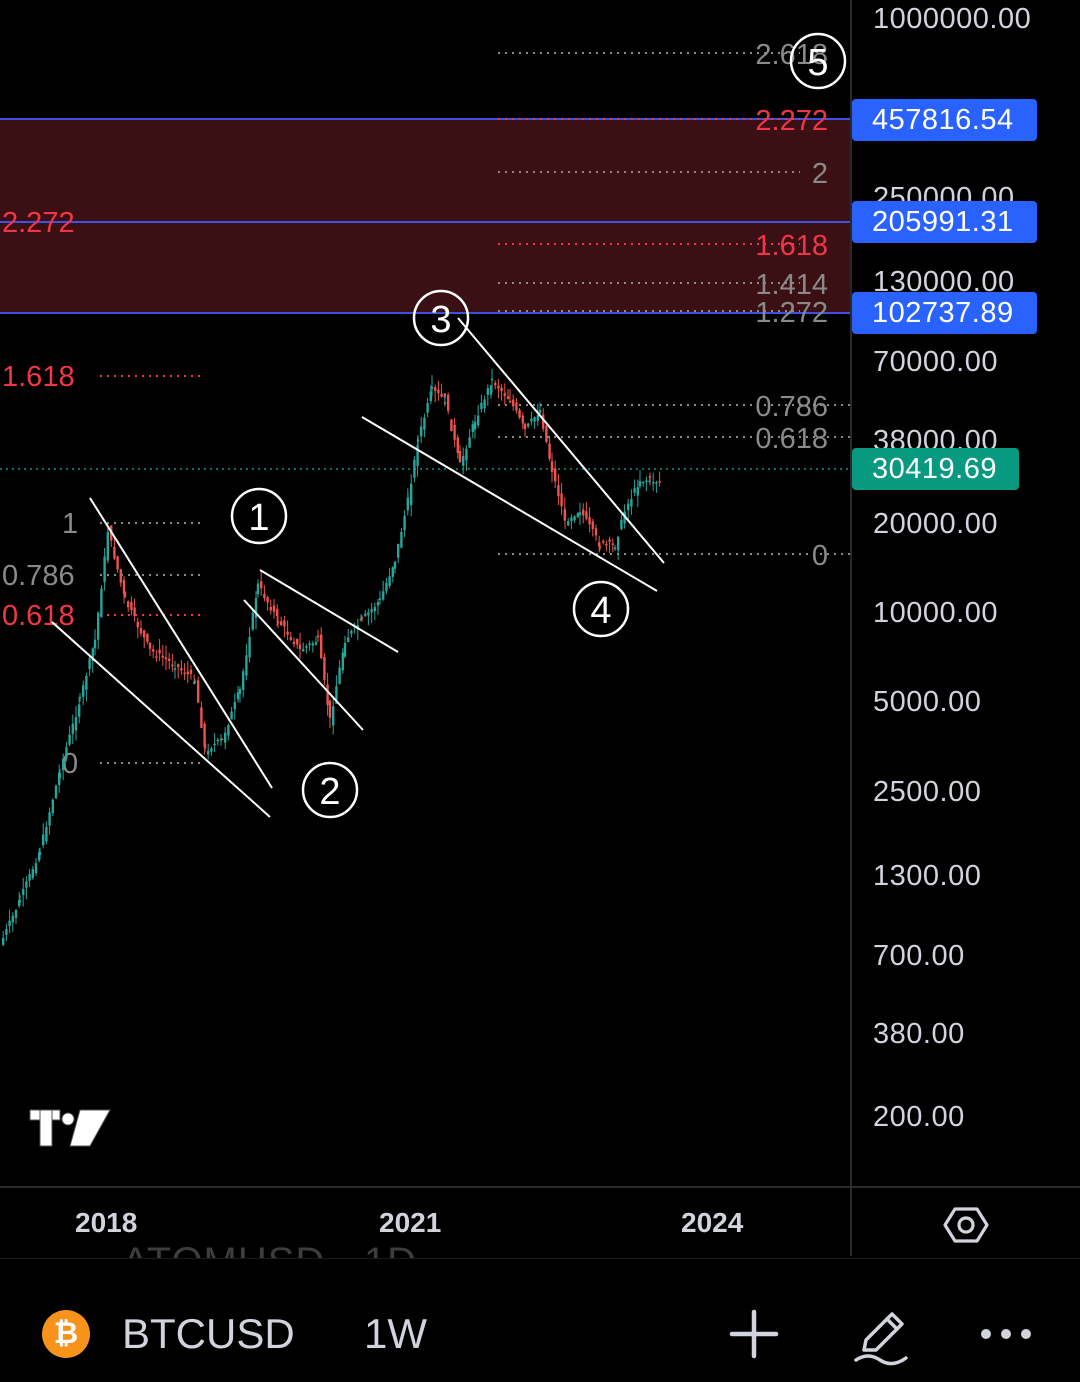 The width and height of the screenshot is (1080, 1382). I want to click on fib-label-1414: 1.414, so click(791, 285).